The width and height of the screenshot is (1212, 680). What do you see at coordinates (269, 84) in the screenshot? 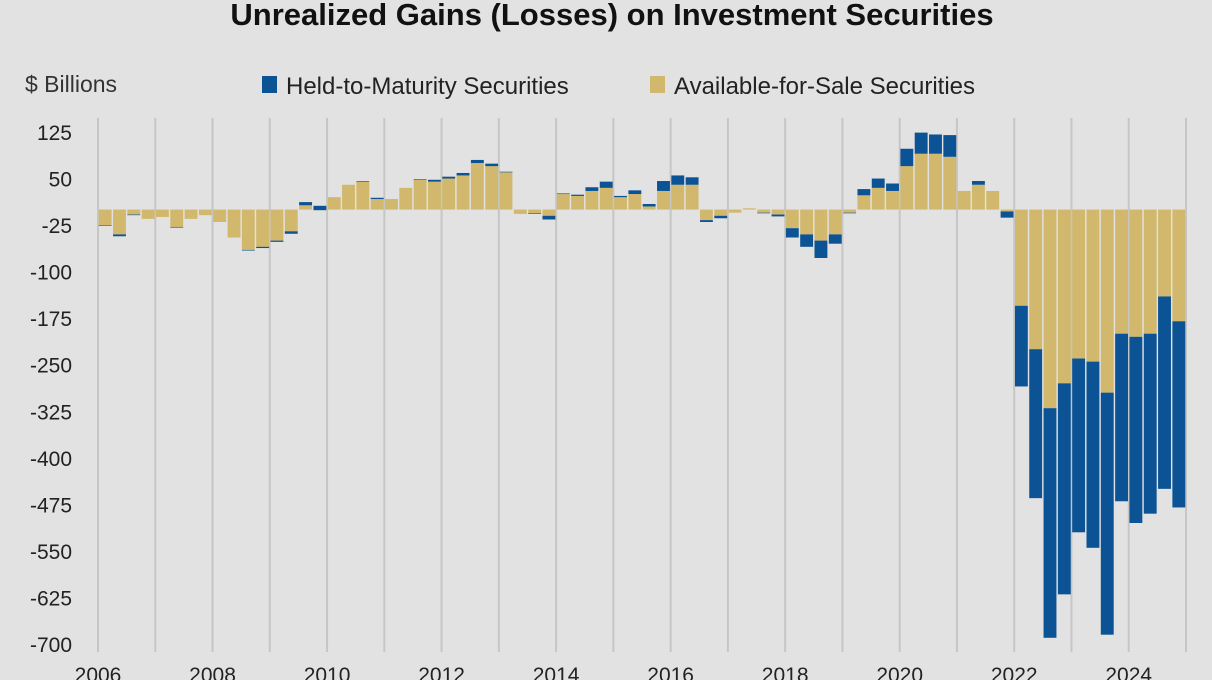
I see `legend-swatch-held-to-maturity` at bounding box center [269, 84].